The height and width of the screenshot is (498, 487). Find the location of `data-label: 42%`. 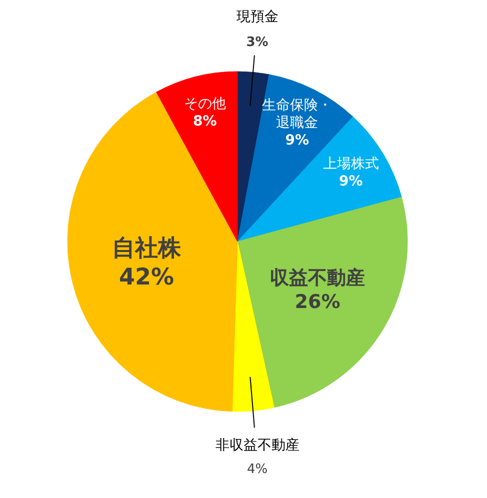

data-label: 42% is located at coordinates (146, 277).